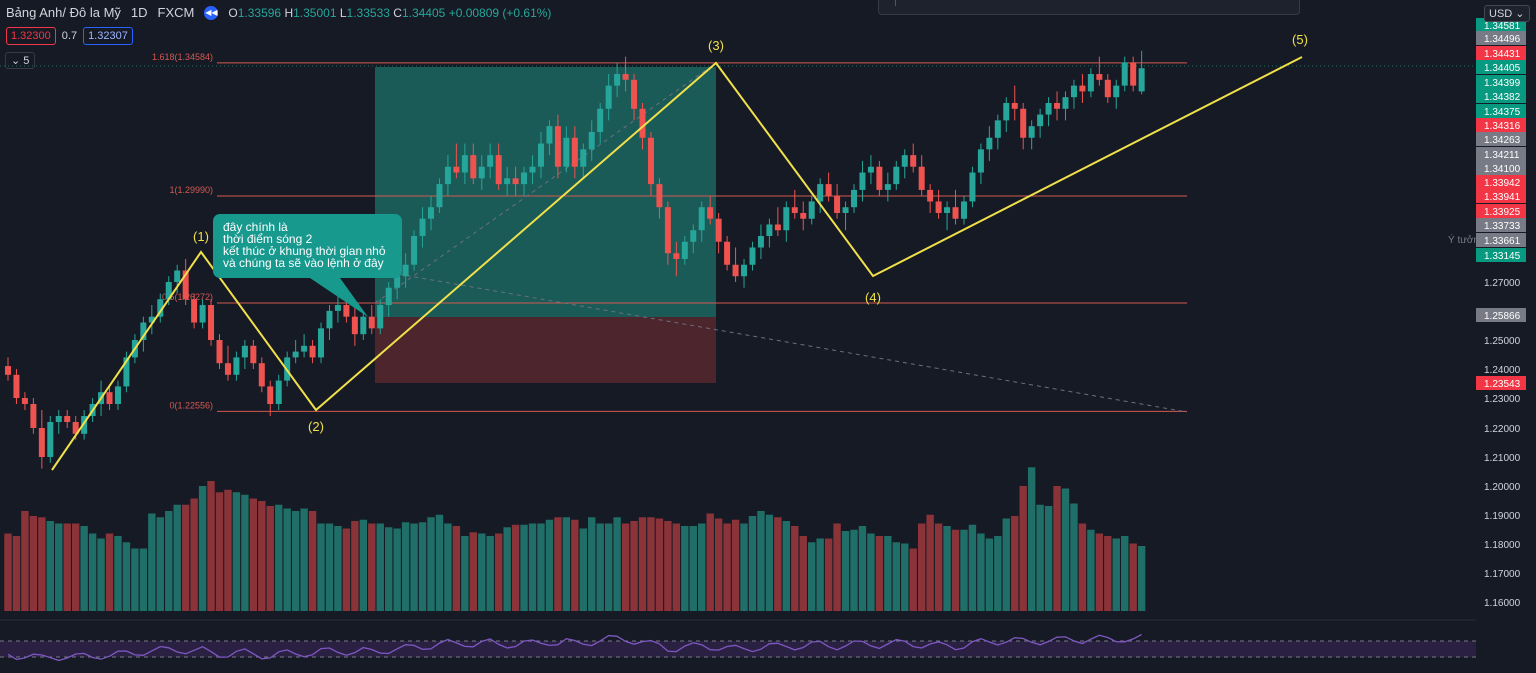 The image size is (1536, 673). Describe the element at coordinates (176, 12) in the screenshot. I see `exchange: FXCM` at that location.